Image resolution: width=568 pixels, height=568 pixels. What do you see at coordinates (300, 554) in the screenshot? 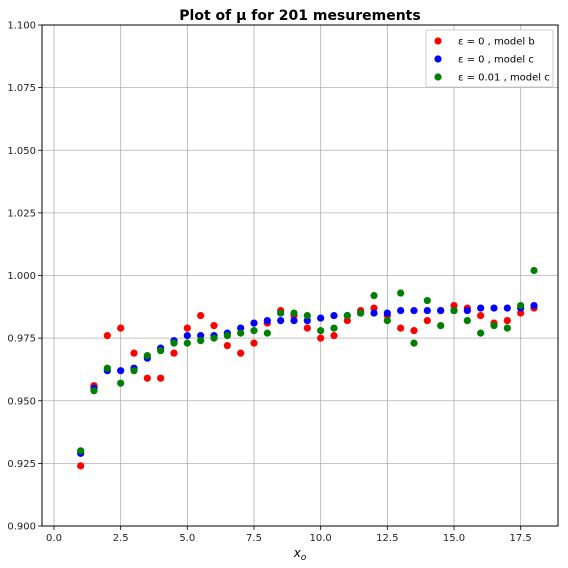
I see `x-axis-label: xo` at bounding box center [300, 554].